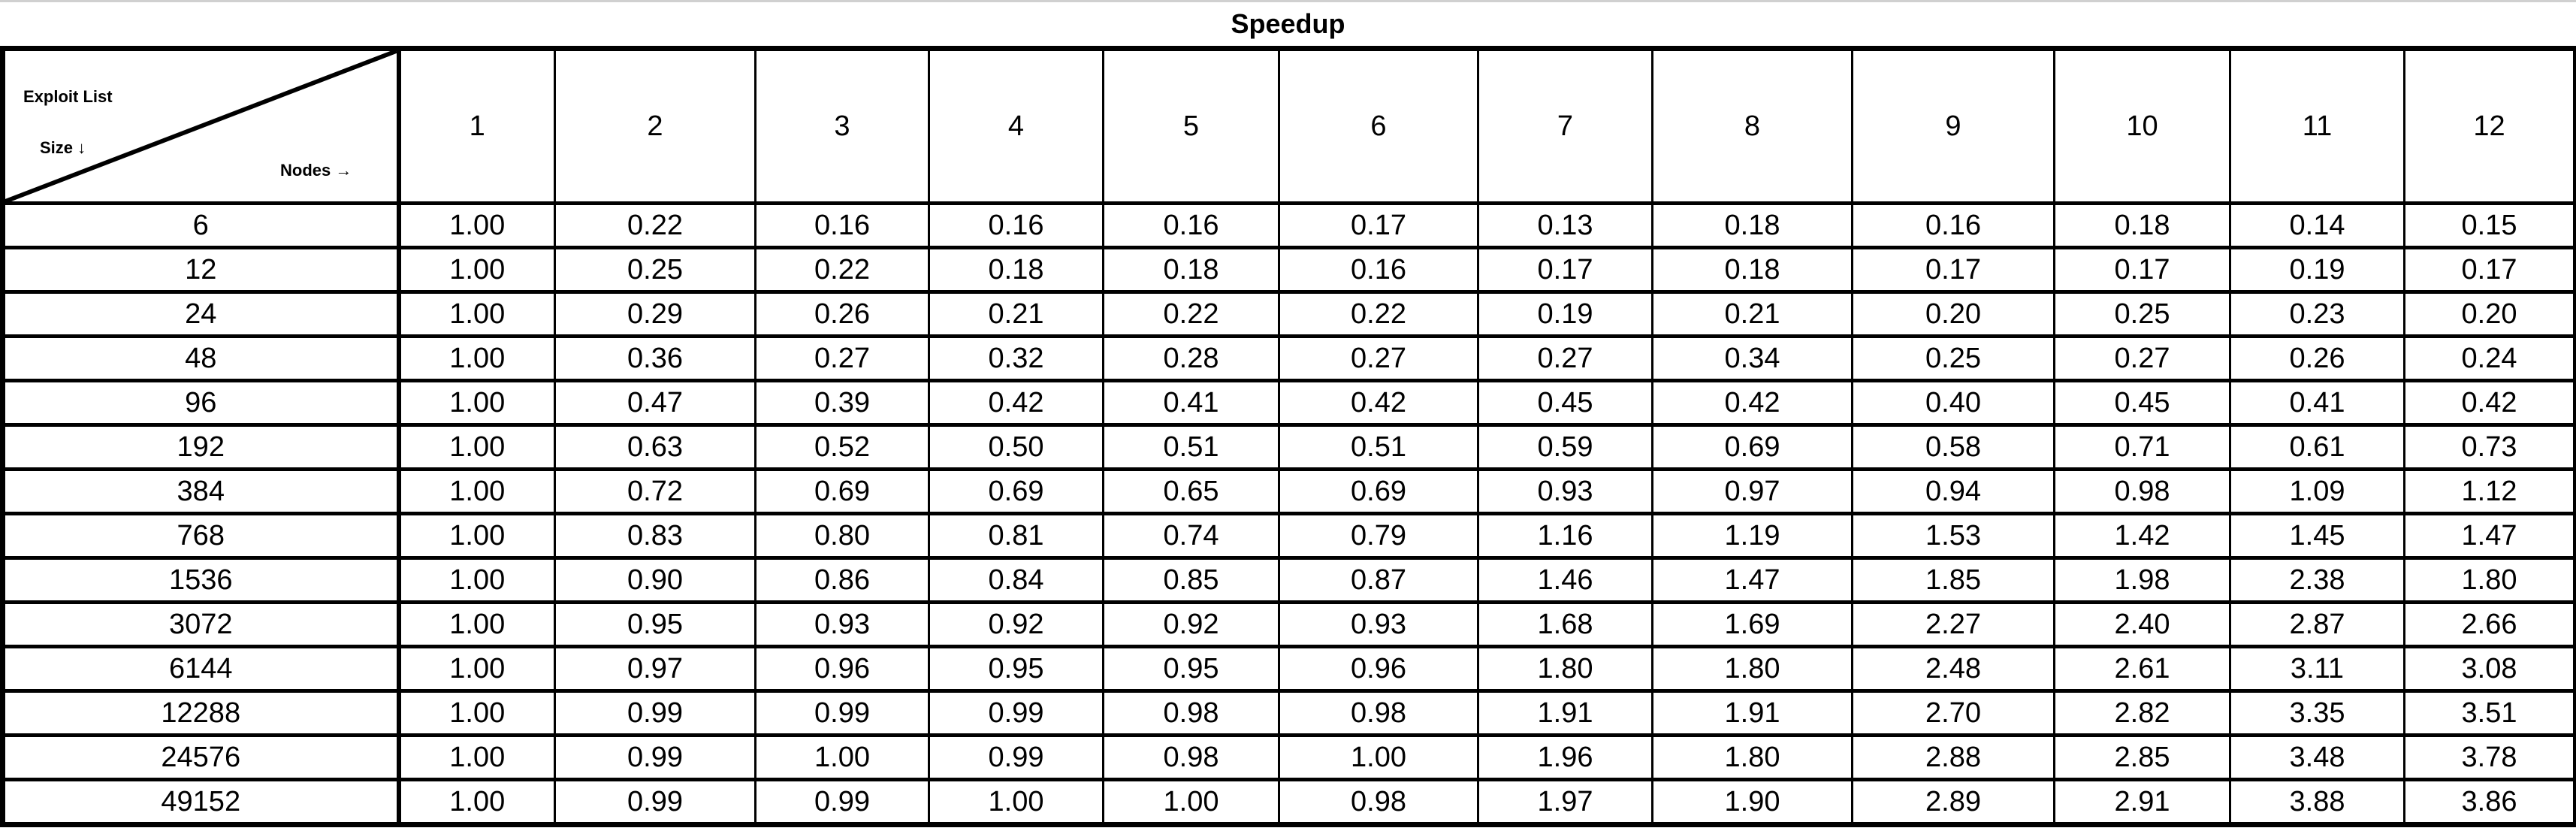  Describe the element at coordinates (1191, 491) in the screenshot. I see `speedup-cell: 0.65` at that location.